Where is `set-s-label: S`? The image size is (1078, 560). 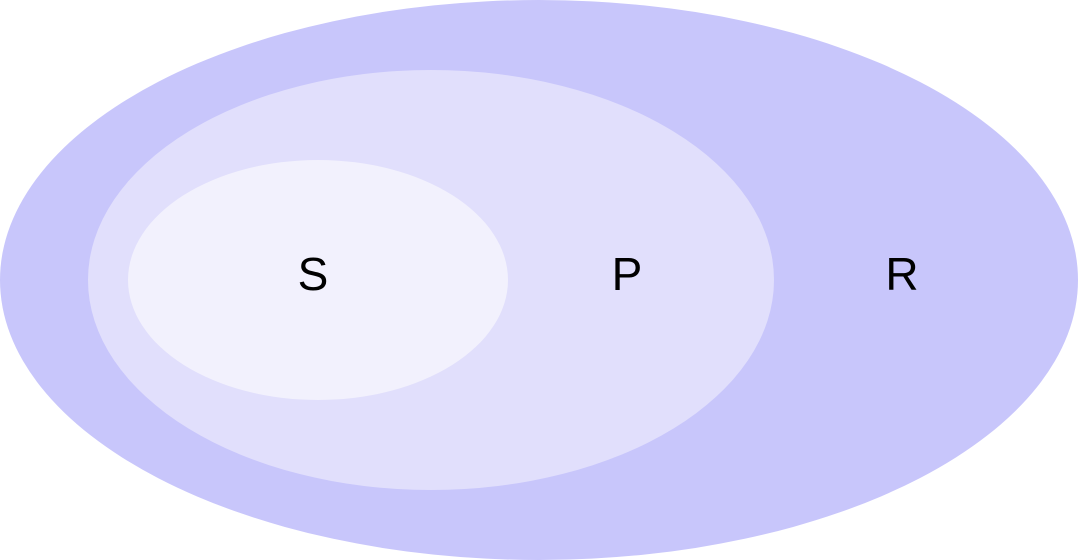 set-s-label: S is located at coordinates (313, 274).